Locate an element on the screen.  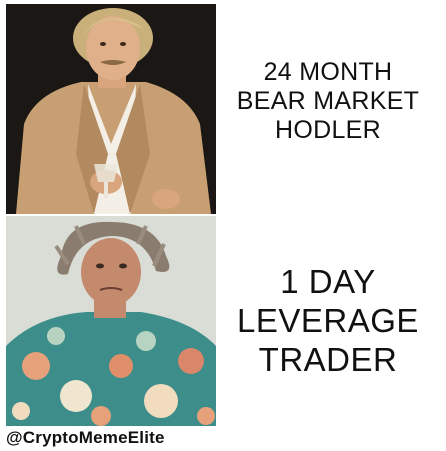
top-caption: 24 MONTH BEAR MARKET HODLER is located at coordinates (328, 101).